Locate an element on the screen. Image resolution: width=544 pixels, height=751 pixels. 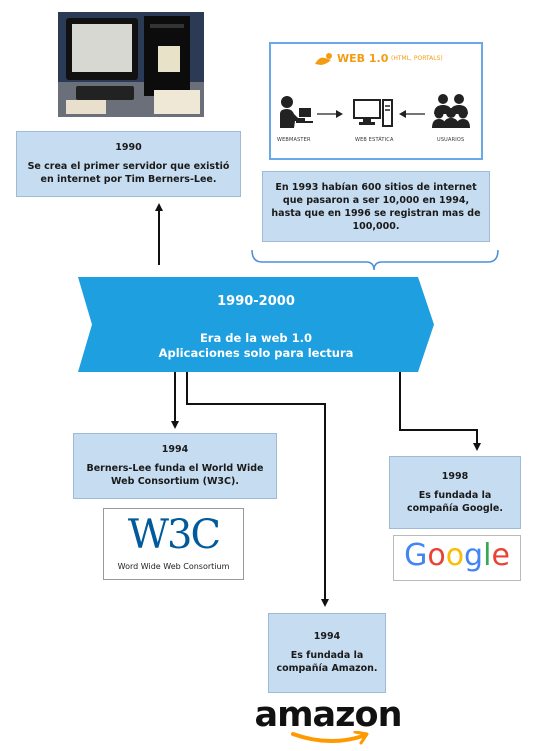
web1-logo-icon is located at coordinates (323, 59).